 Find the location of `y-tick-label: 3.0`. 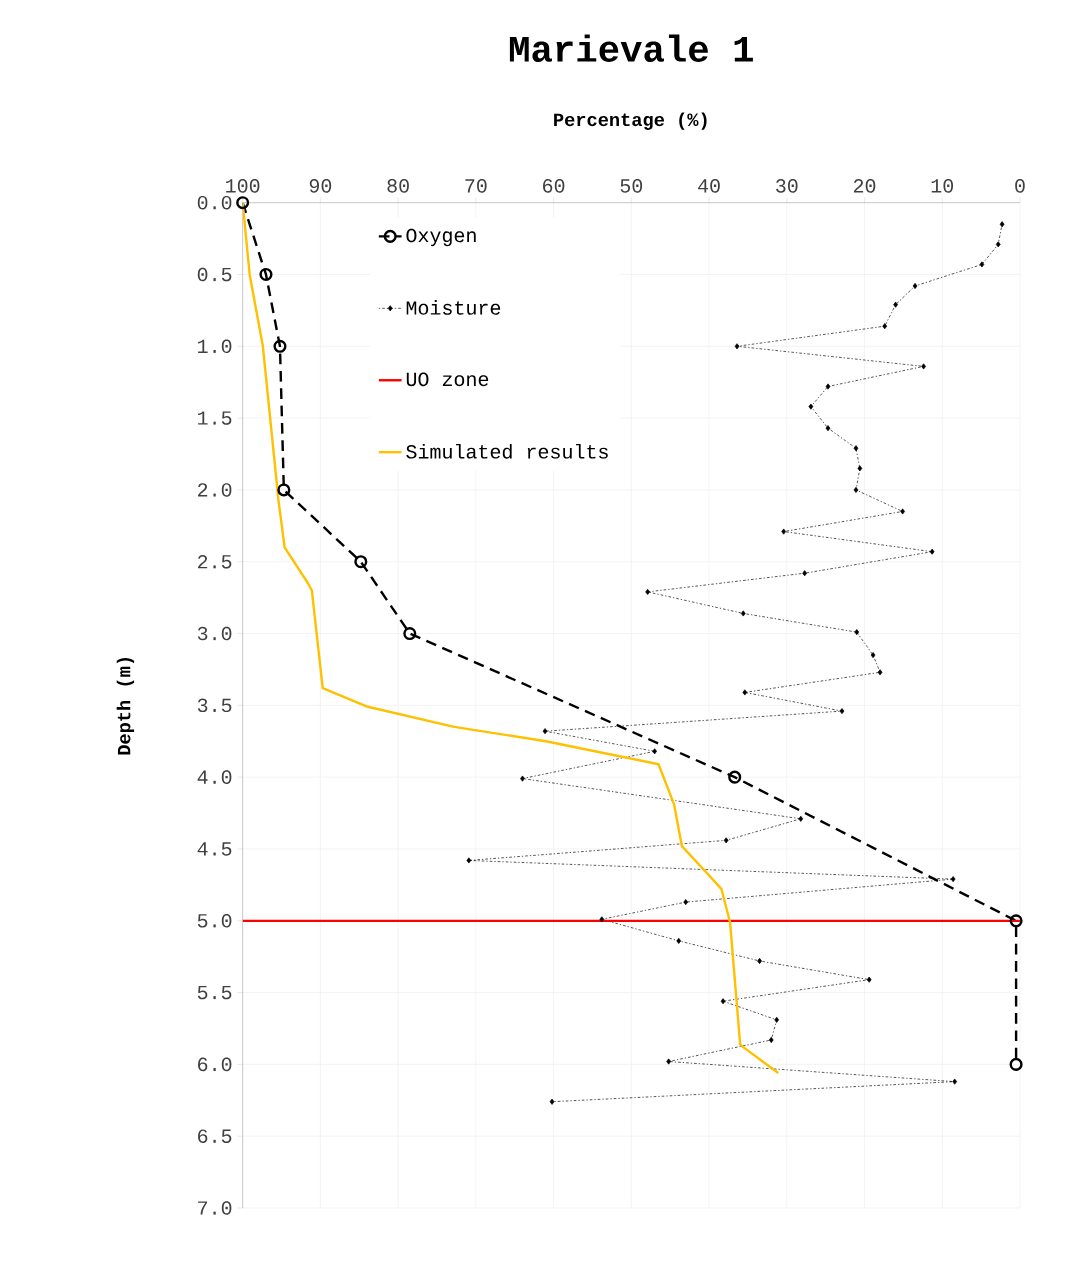

y-tick-label: 3.0 is located at coordinates (215, 633).